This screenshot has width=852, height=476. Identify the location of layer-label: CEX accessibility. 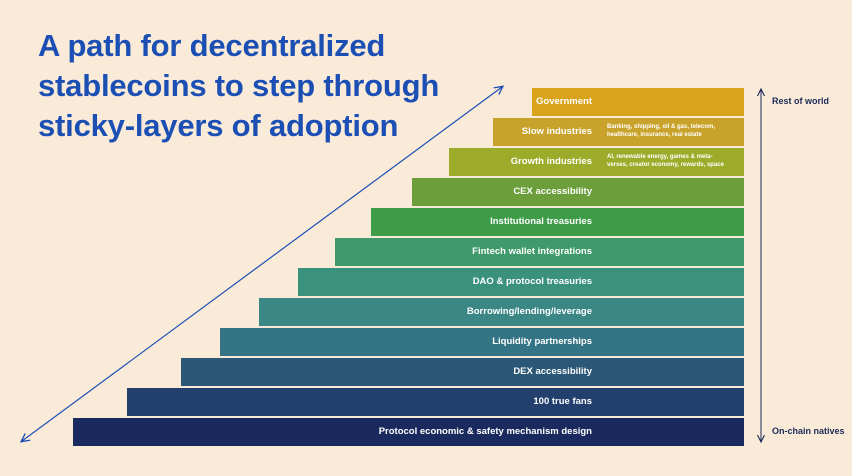
(552, 191).